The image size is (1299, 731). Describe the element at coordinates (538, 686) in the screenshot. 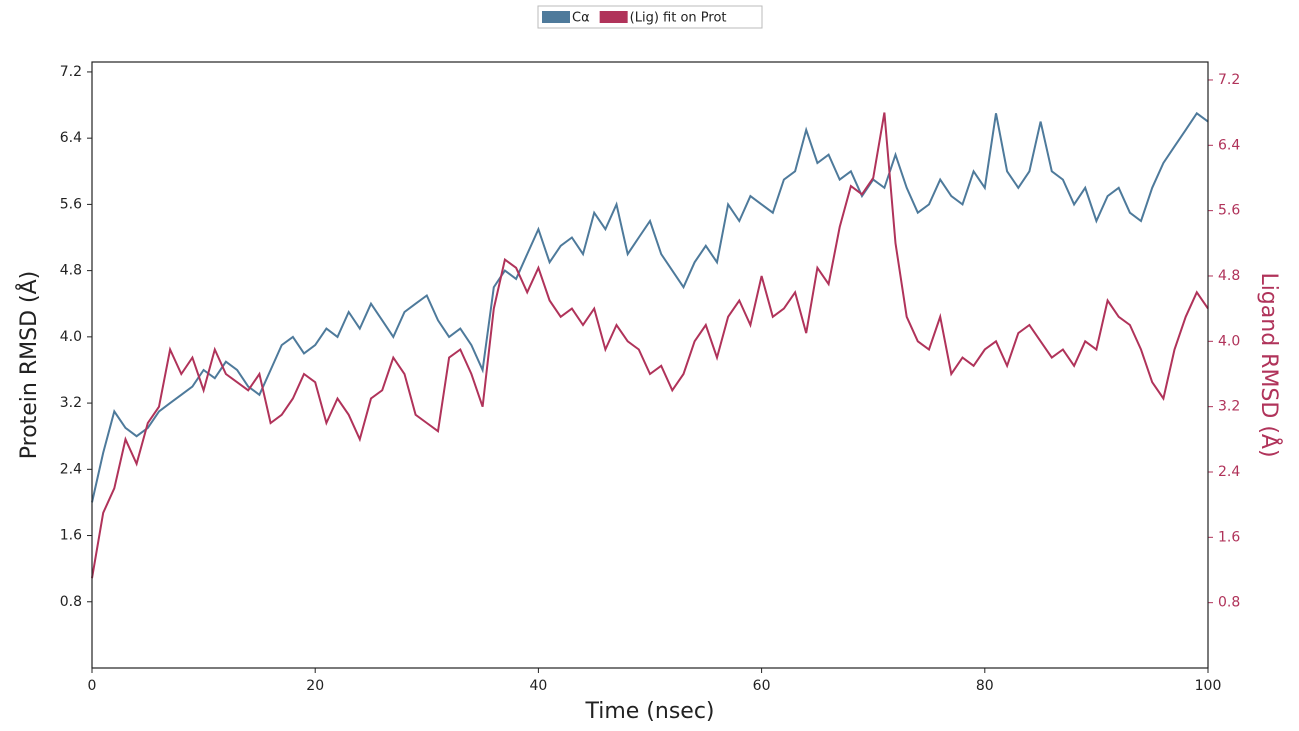

I see `x-tick-label: 40` at that location.